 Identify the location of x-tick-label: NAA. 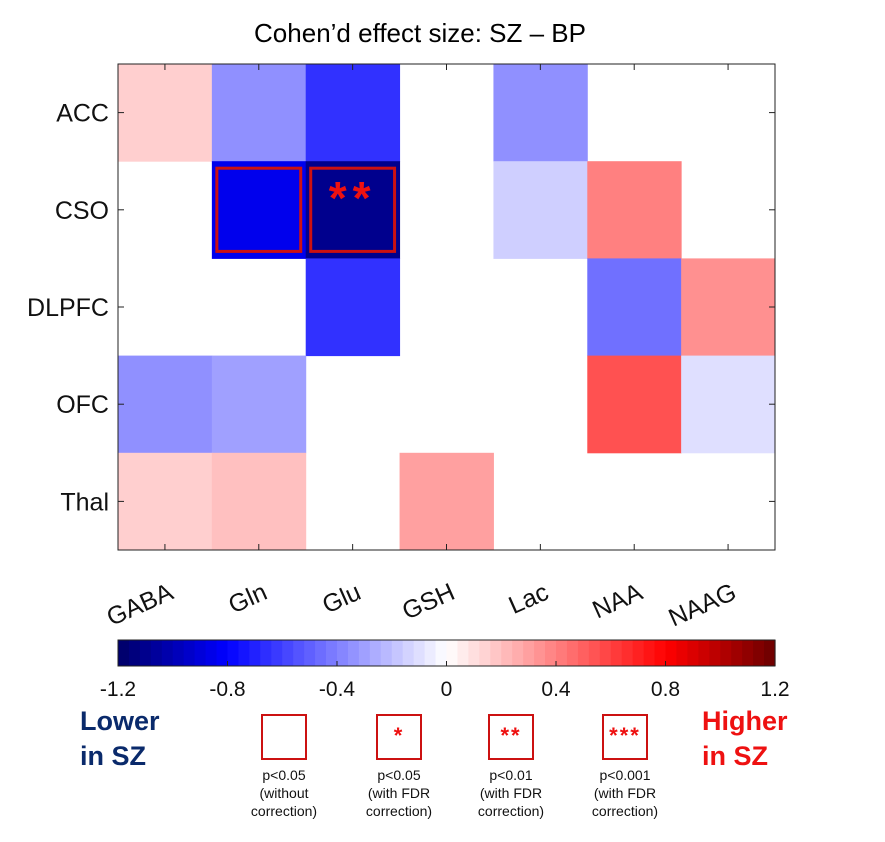
(617, 601).